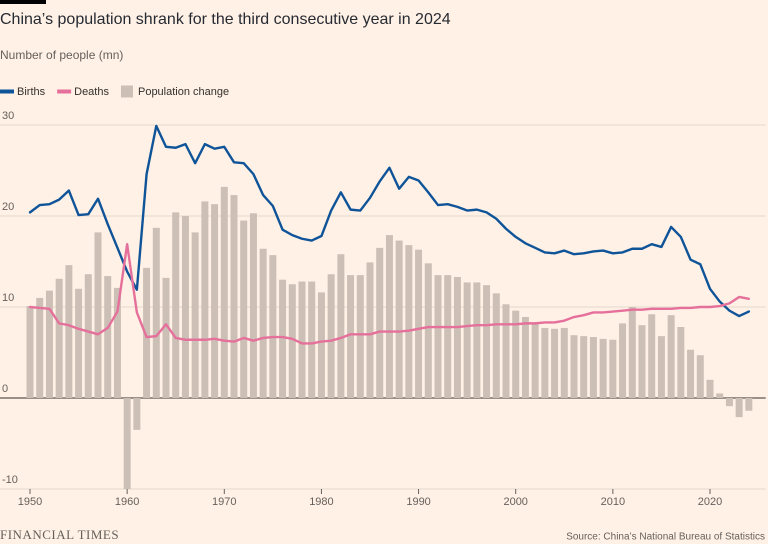  What do you see at coordinates (613, 502) in the screenshot?
I see `x-tick-label: 2010` at bounding box center [613, 502].